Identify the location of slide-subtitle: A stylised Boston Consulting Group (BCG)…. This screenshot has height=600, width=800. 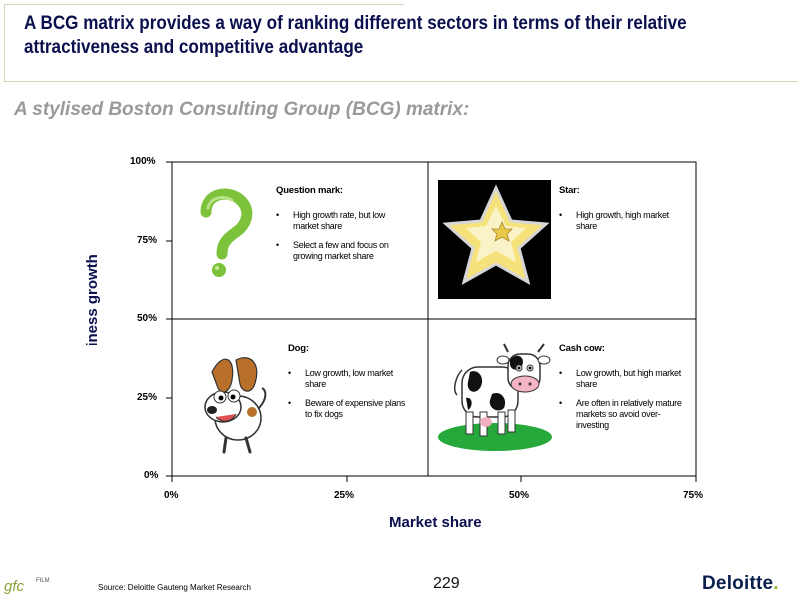
(242, 109).